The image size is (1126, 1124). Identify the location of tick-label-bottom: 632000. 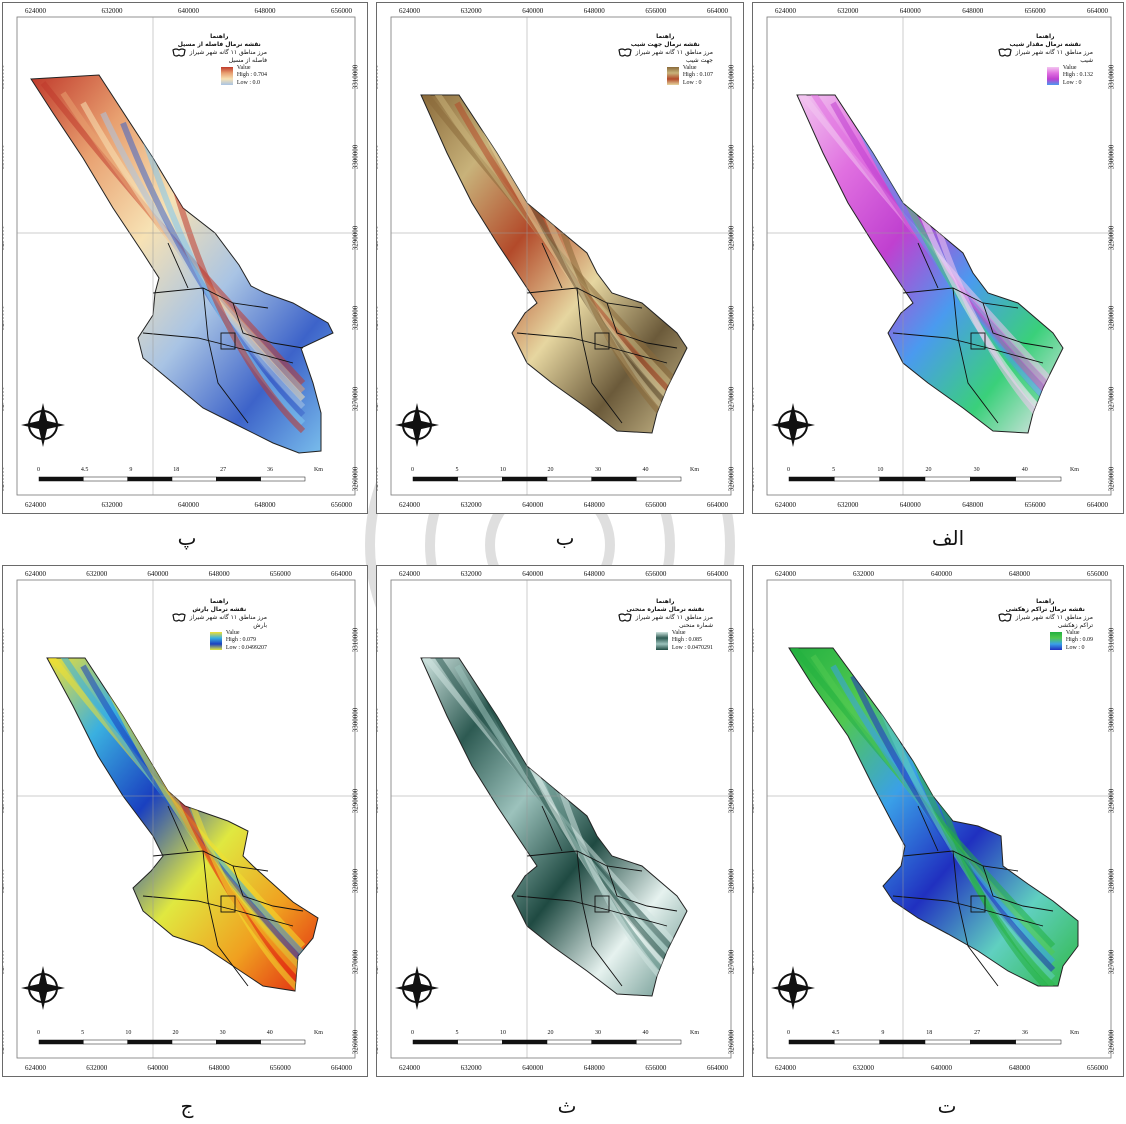
(471, 505).